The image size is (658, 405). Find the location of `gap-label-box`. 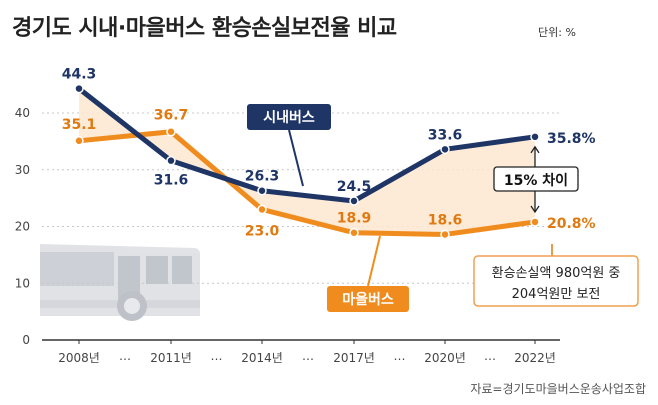

gap-label-box is located at coordinates (536, 179).